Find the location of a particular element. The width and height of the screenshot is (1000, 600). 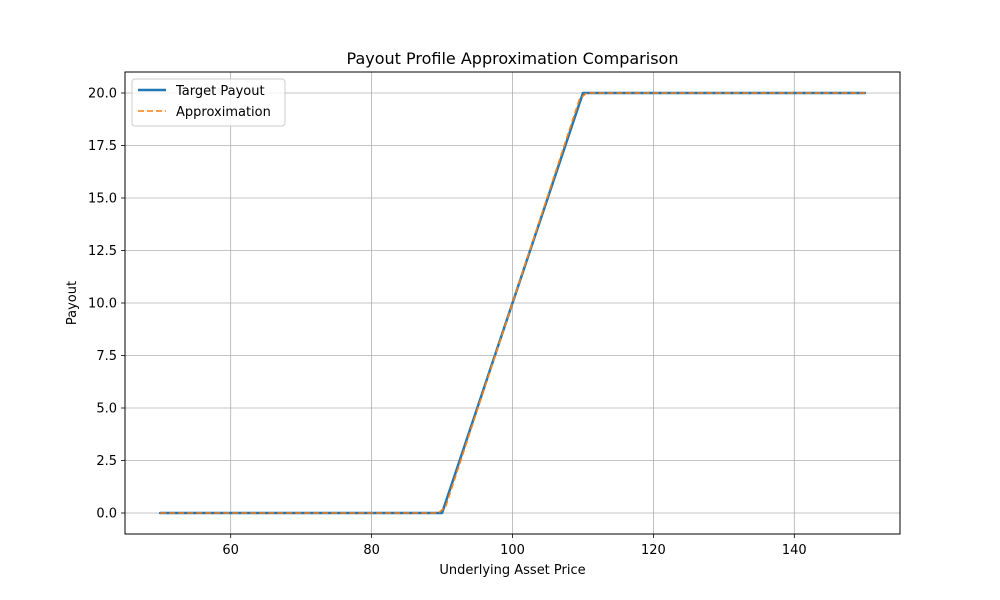

y-tick-label: 0.0 is located at coordinates (106, 514).